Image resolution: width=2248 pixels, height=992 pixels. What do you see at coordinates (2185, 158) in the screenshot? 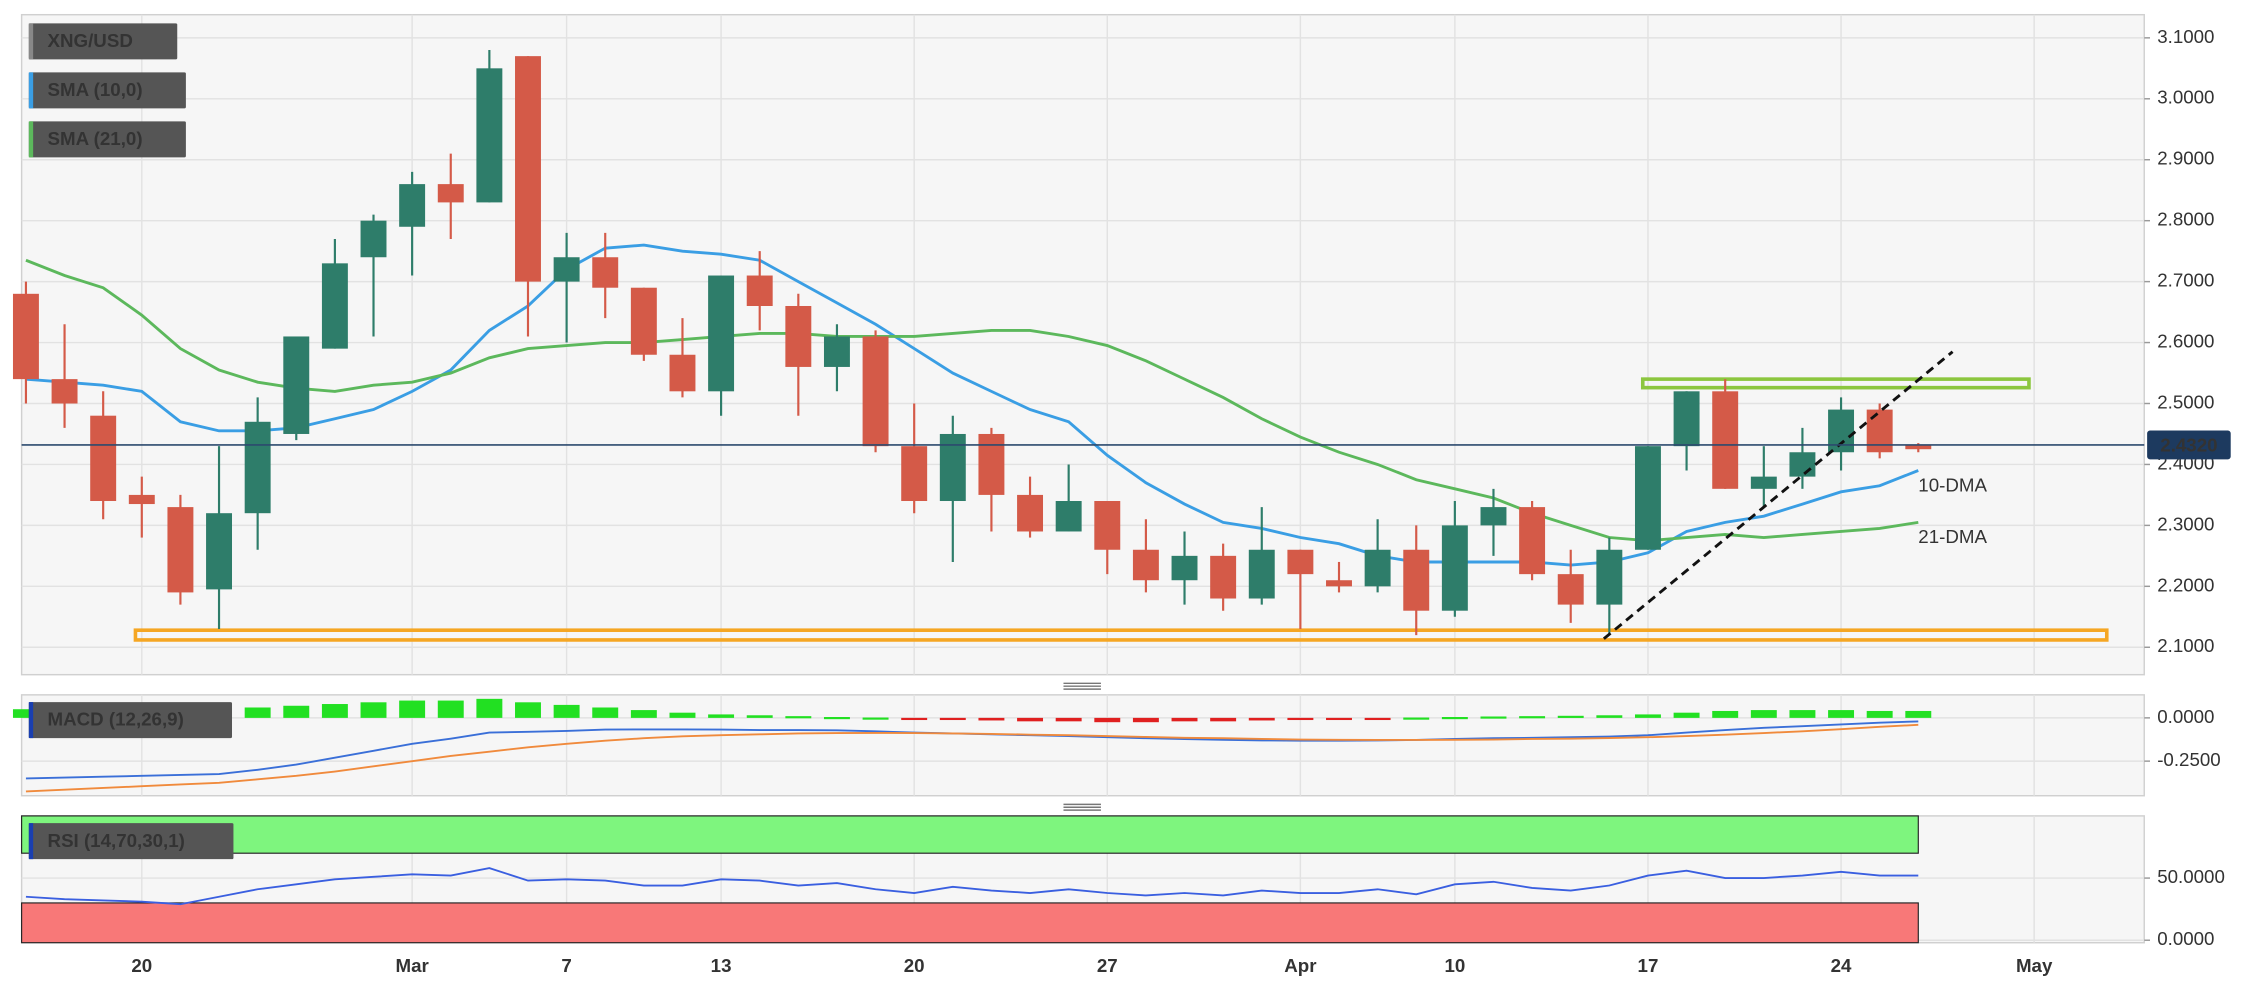
I see `y-tick-label: 2.9000` at bounding box center [2185, 158].